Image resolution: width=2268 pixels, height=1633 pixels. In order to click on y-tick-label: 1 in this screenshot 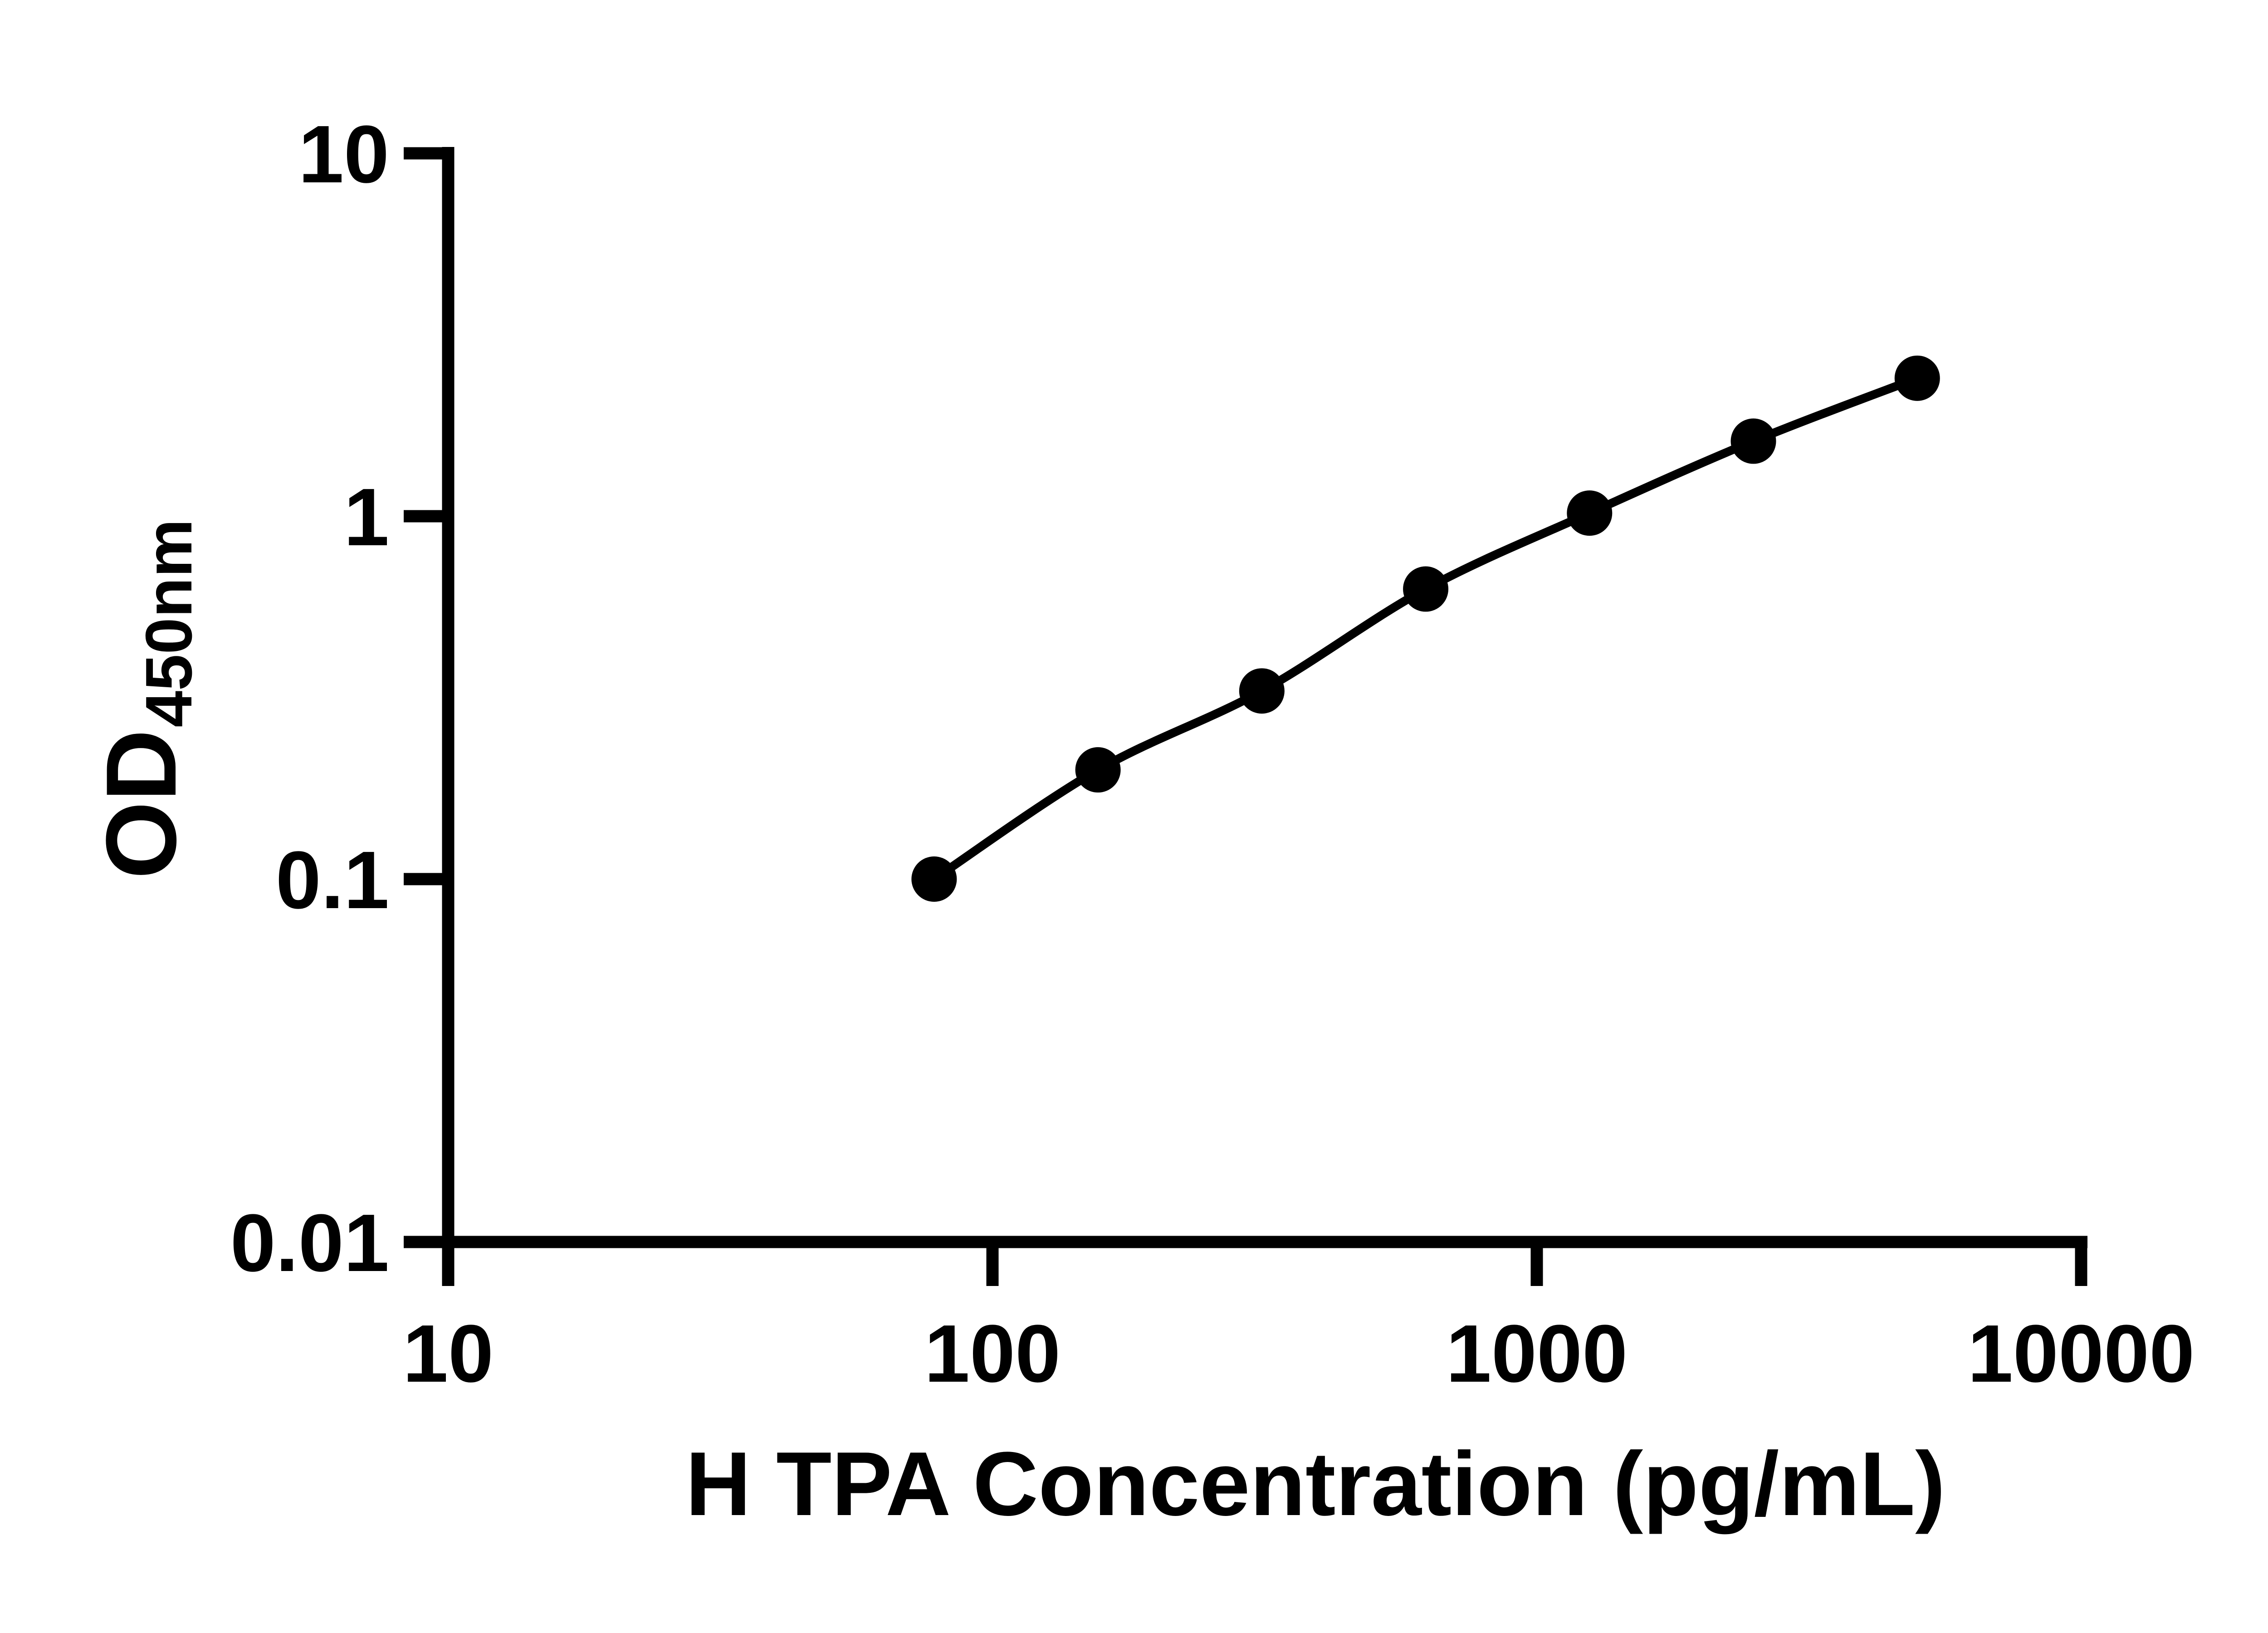, I will do `click(367, 517)`.